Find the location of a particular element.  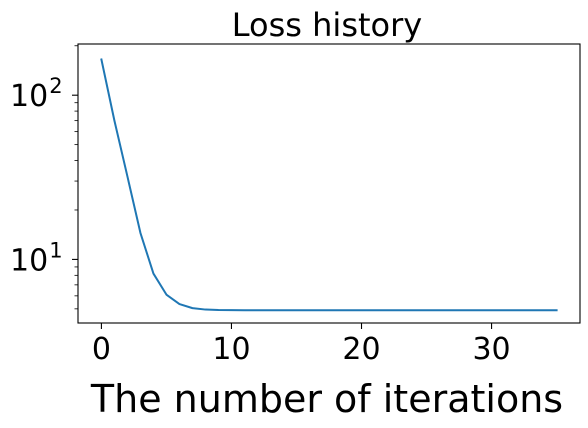

y-tick-label: 10¹ is located at coordinates (36, 258).